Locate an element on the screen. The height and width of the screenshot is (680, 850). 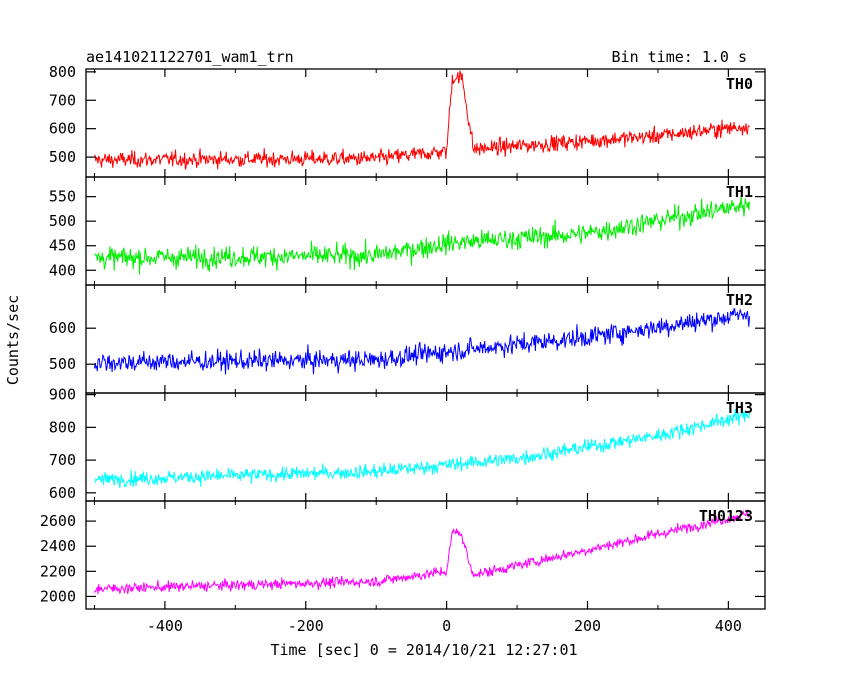
x-tick-label: -400 is located at coordinates (165, 626).